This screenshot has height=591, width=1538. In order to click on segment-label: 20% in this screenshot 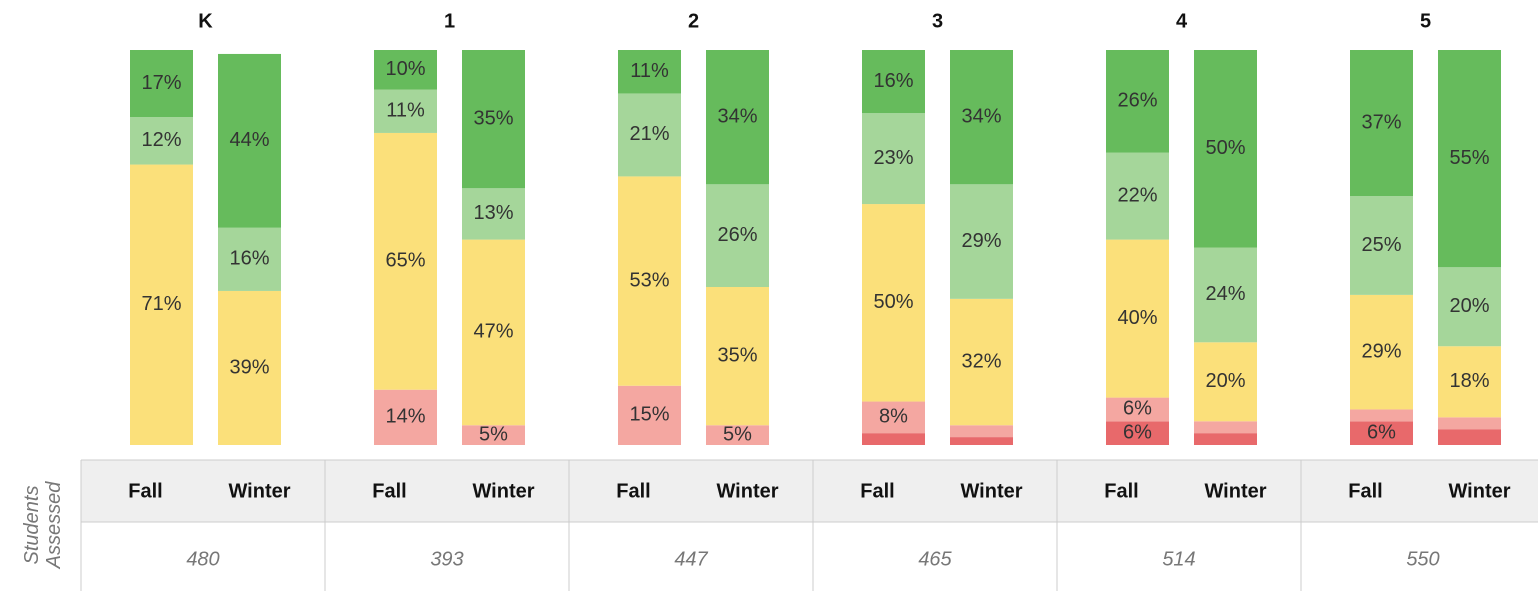, I will do `click(1225, 381)`.